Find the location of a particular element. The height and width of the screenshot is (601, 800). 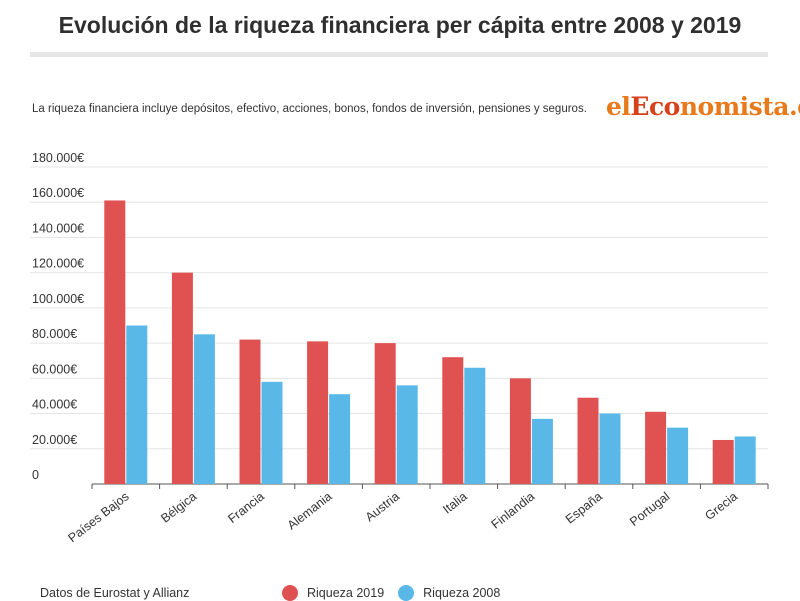

legend-swatch-2008 is located at coordinates (406, 593).